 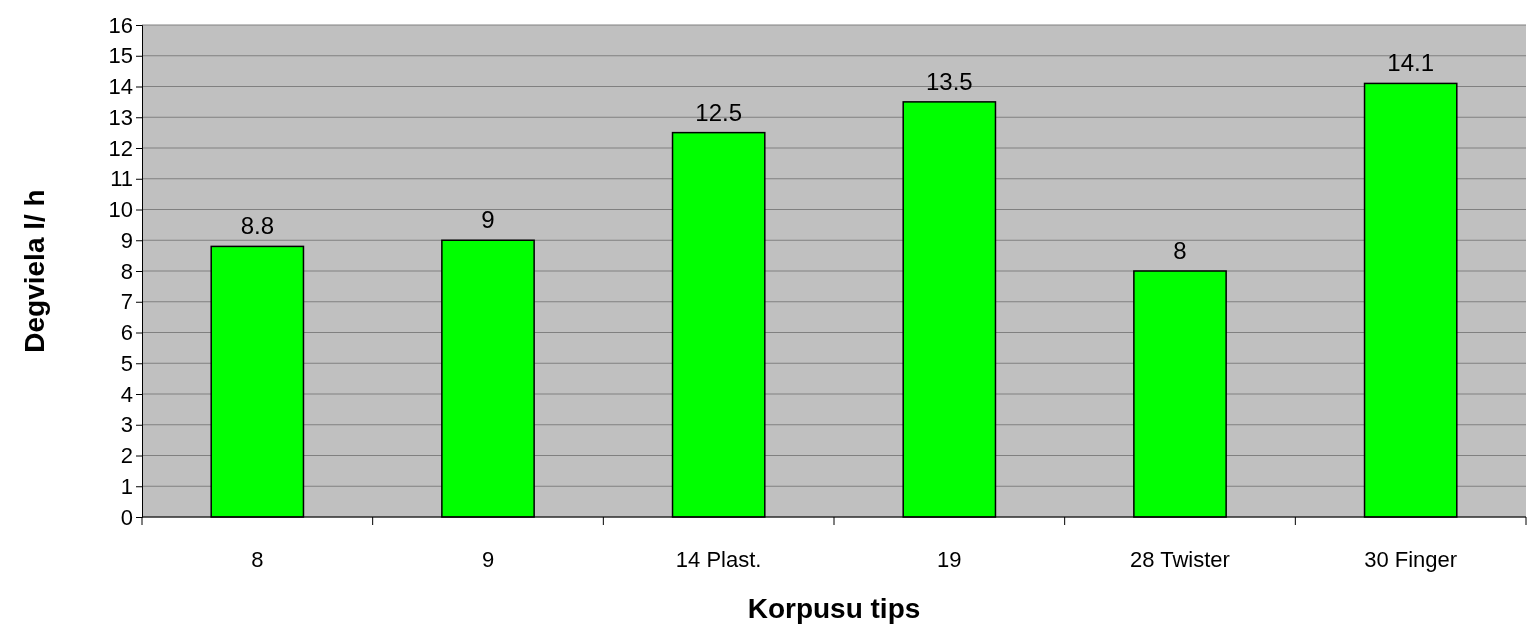 I want to click on y-tick-label: 15, so click(x=120, y=56).